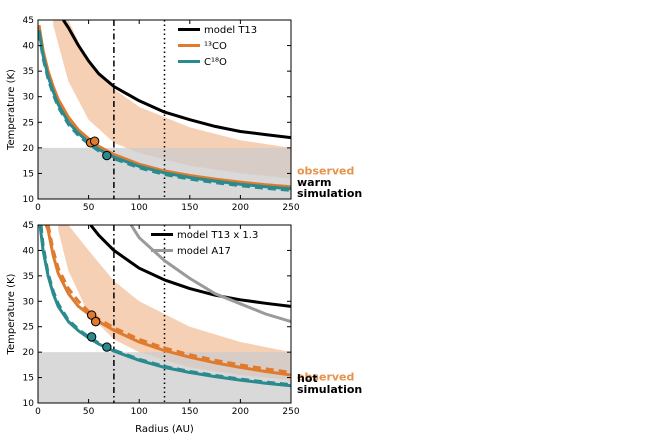 The height and width of the screenshot is (440, 653). Describe the element at coordinates (204, 251) in the screenshot. I see `legend-label: model A17` at that location.